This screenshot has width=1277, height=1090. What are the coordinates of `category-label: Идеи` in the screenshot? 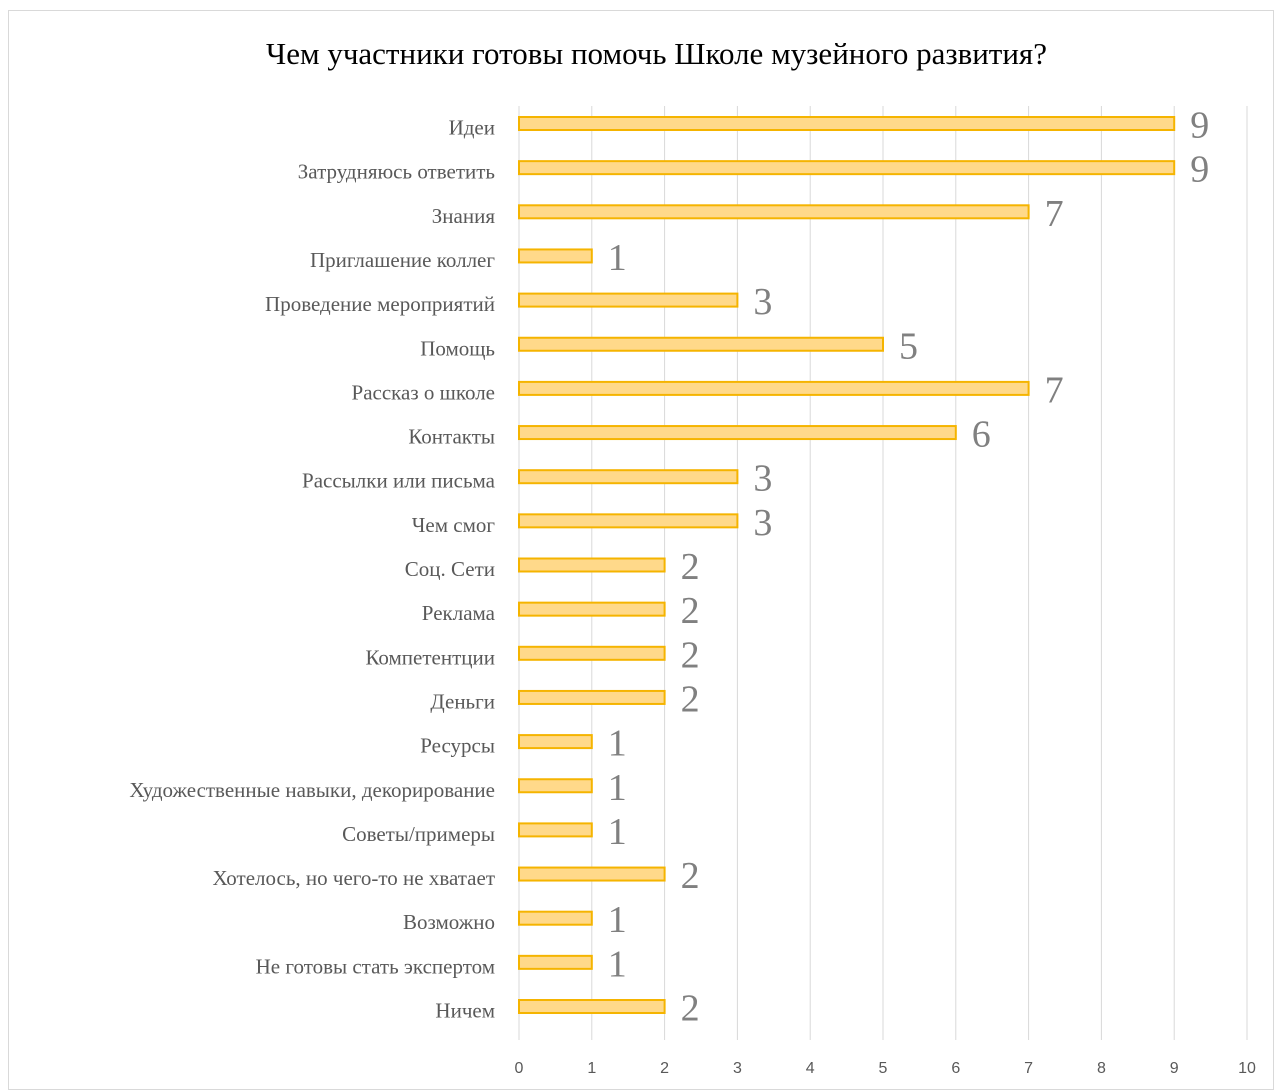 It's located at (472, 128).